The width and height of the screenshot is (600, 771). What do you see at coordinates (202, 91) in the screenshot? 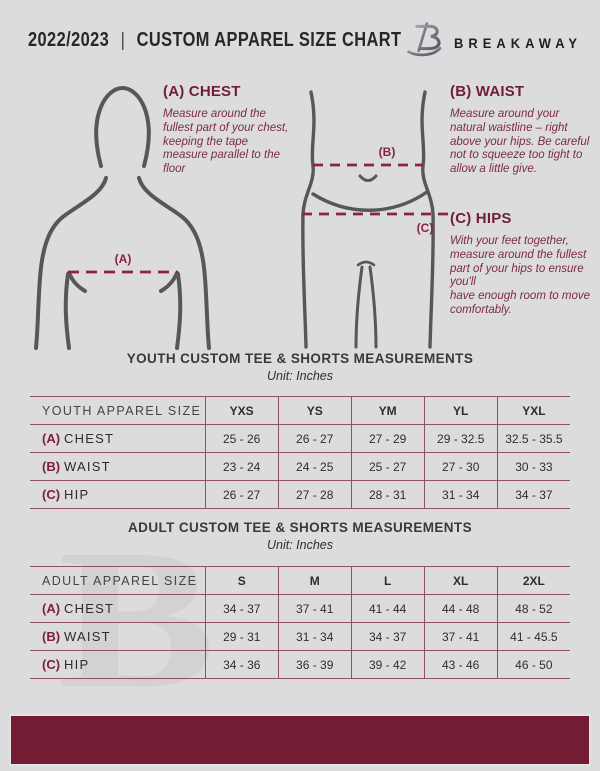
I see `chest-guide-heading: (A) CHEST` at bounding box center [202, 91].